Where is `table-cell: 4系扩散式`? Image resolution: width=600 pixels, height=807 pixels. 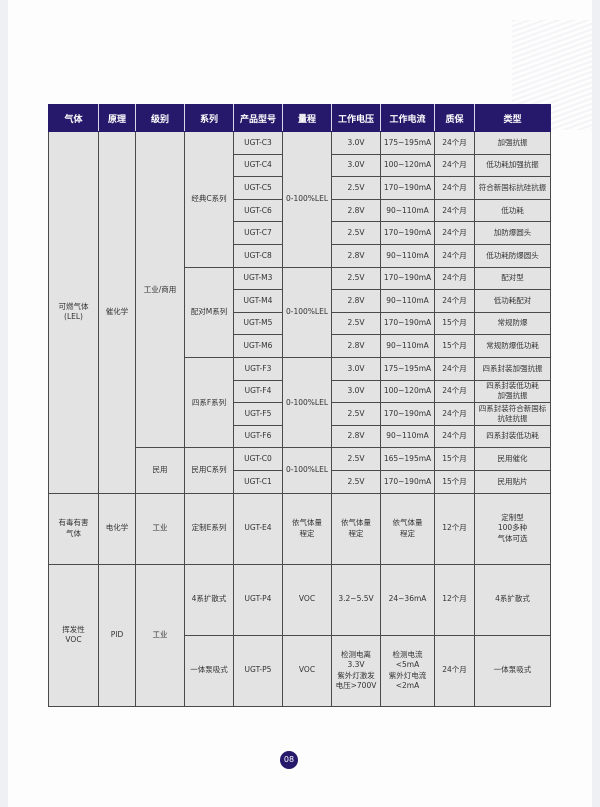
table-cell: 4系扩散式 is located at coordinates (512, 599).